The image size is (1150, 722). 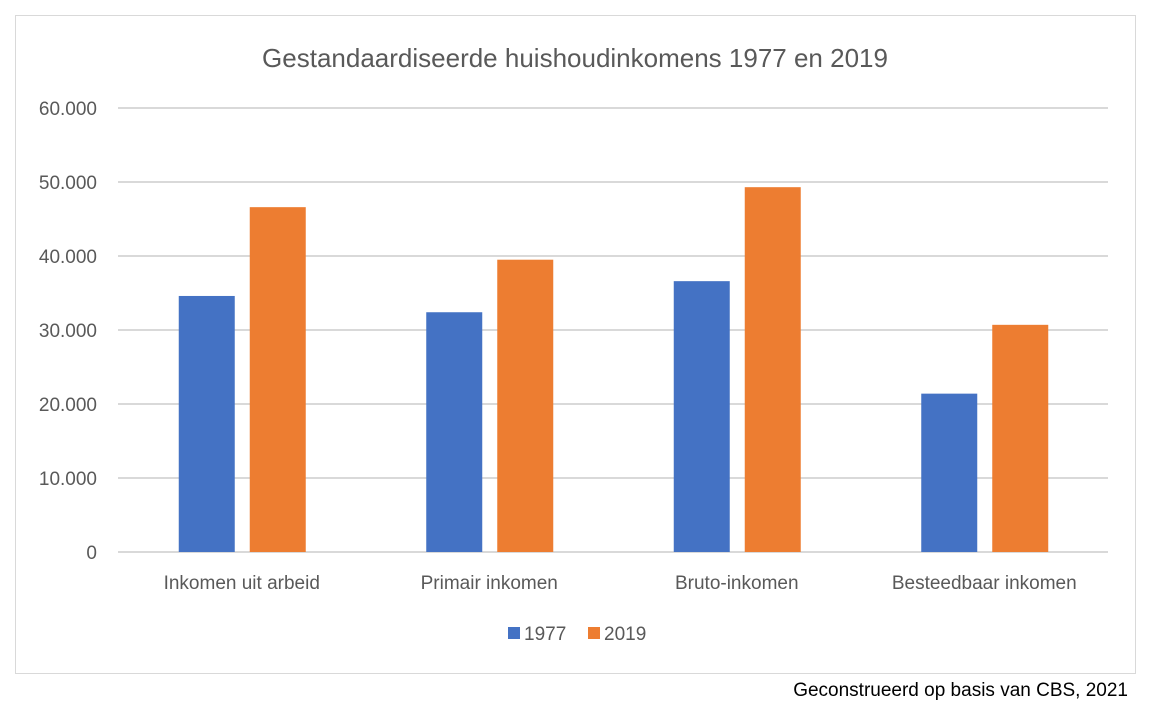 I want to click on legend-label: 2019, so click(x=625, y=634).